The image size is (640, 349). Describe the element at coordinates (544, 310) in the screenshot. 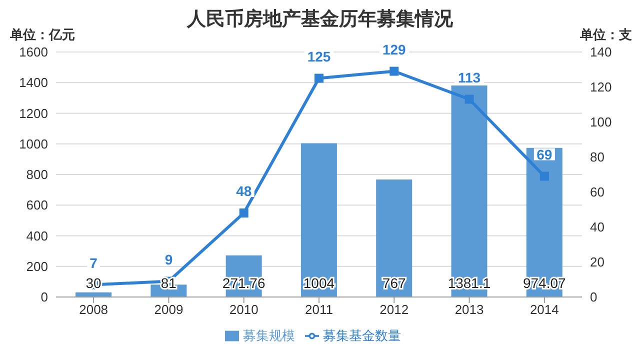

I see `x-tick-label: 2014` at that location.